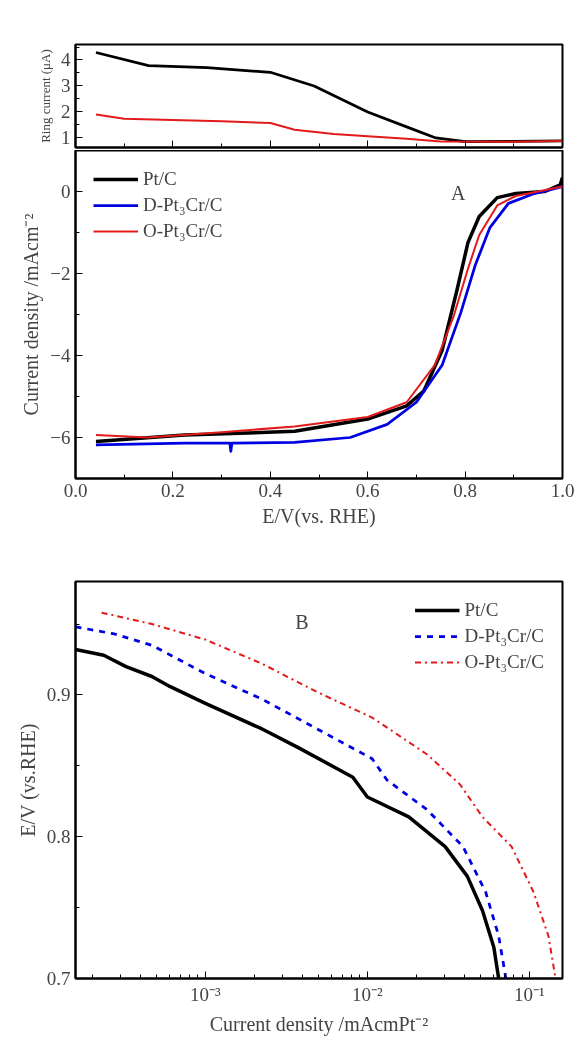  Describe the element at coordinates (319, 516) in the screenshot. I see `x-axis-title: E/V(vs. RHE)` at that location.